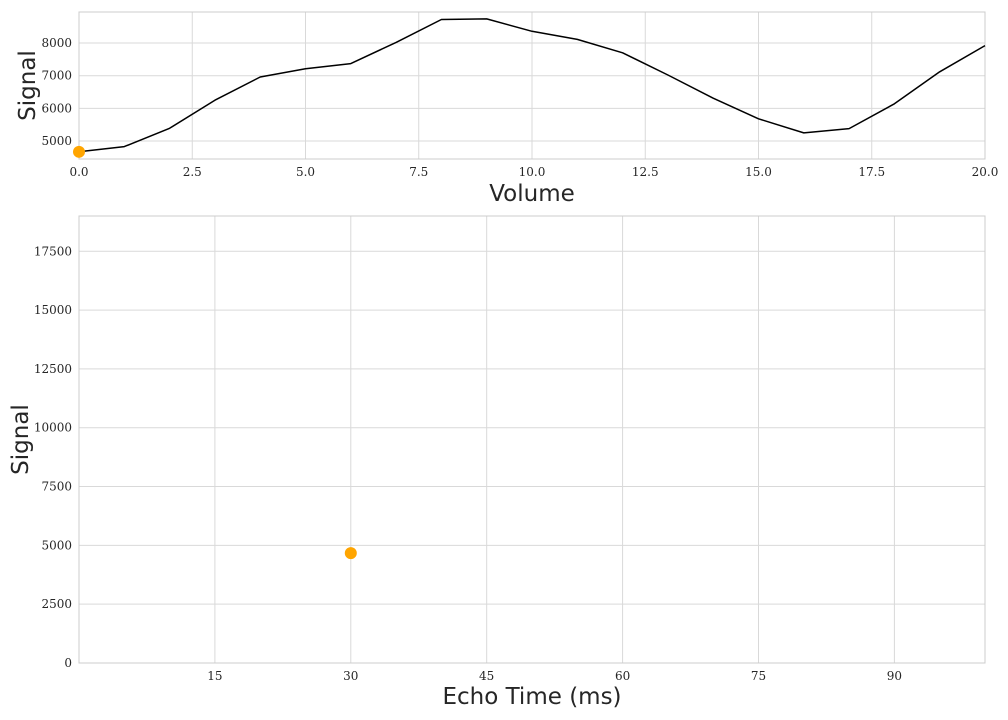 This screenshot has height=720, width=1008. I want to click on y-tick-label: 8000, so click(56, 43).